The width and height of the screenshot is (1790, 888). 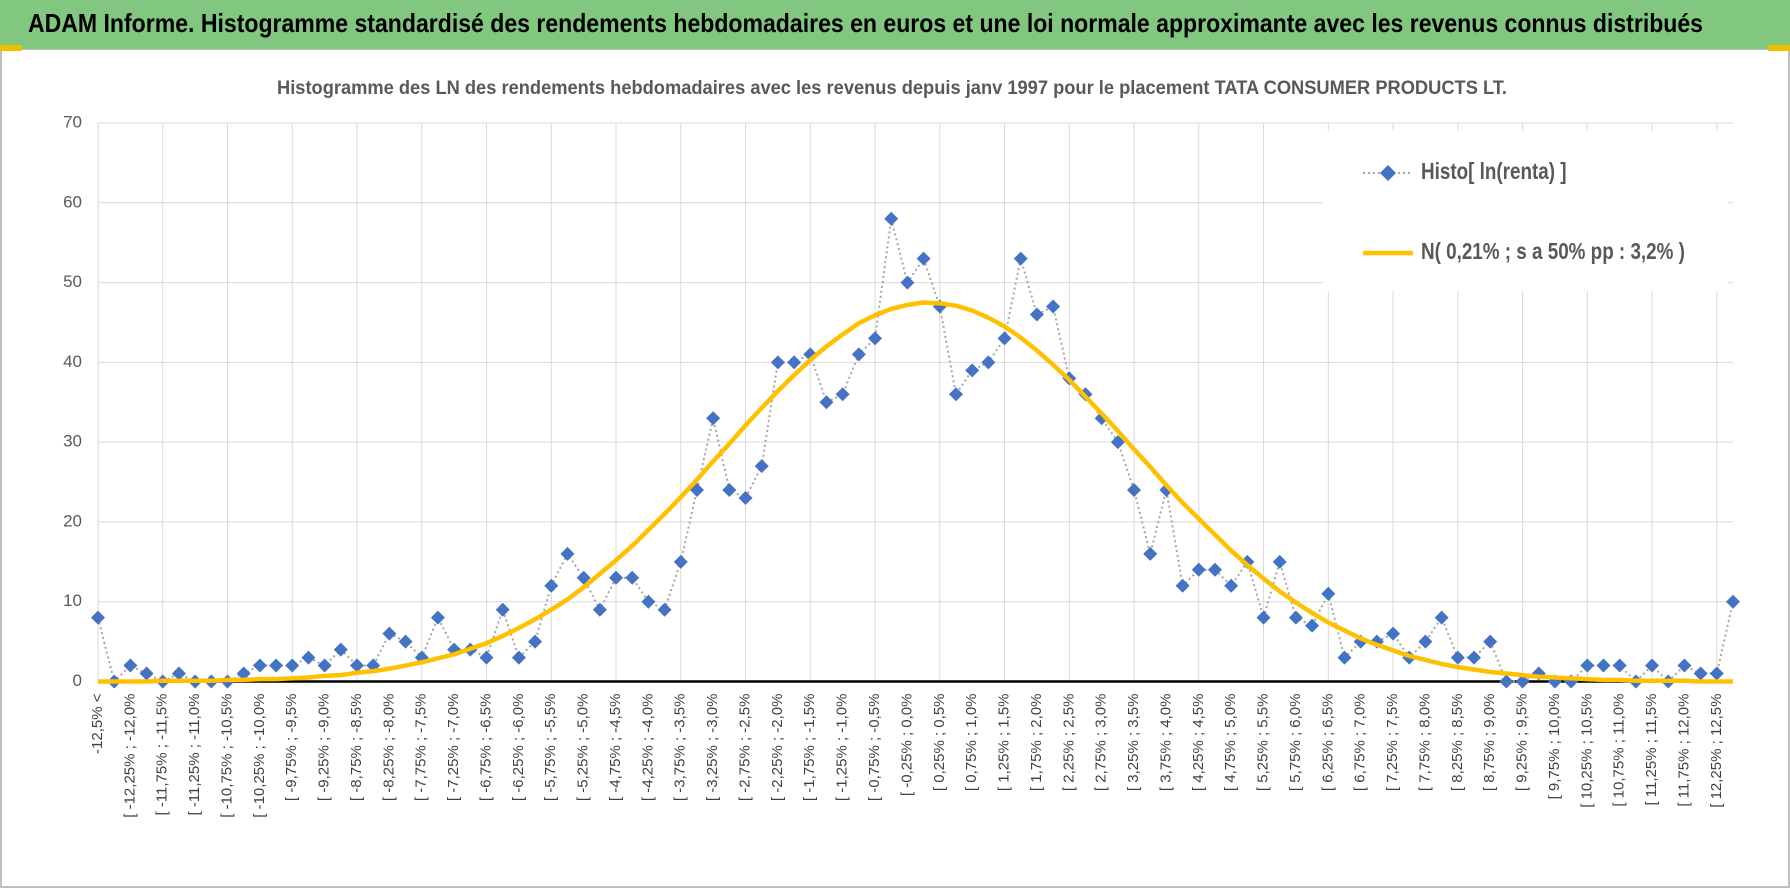 I want to click on x-tick-label: [ 9,25% ; 9,5%, so click(x=1522, y=743).